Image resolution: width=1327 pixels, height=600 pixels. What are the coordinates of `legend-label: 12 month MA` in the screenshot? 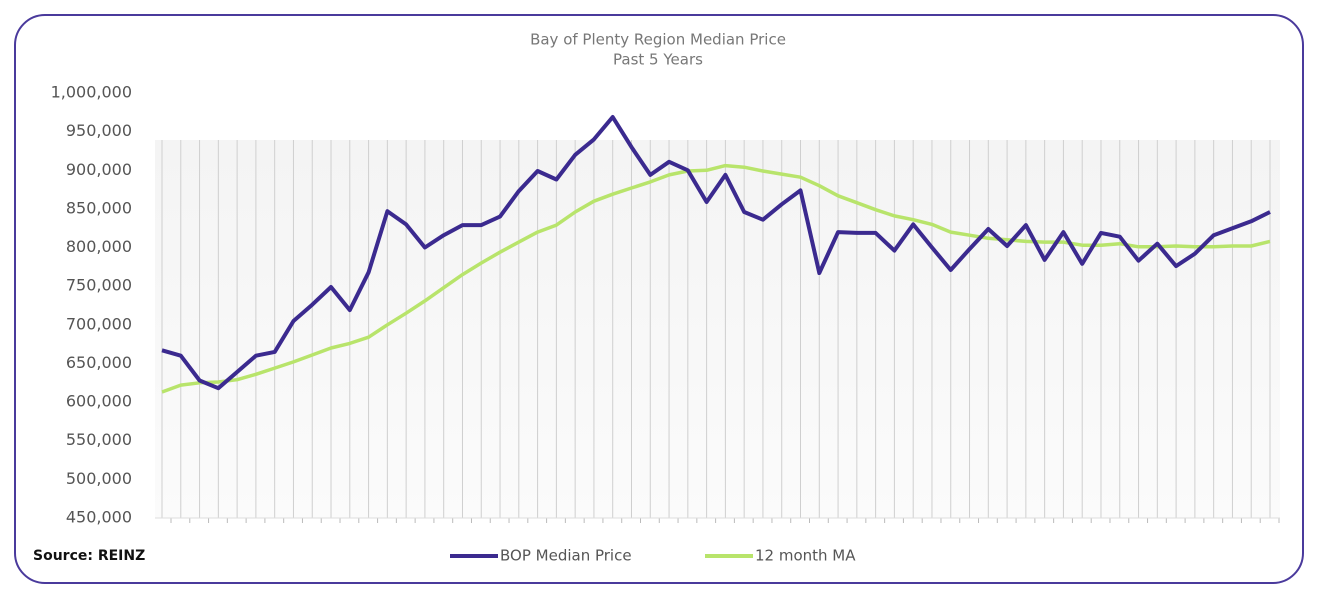 It's located at (805, 556).